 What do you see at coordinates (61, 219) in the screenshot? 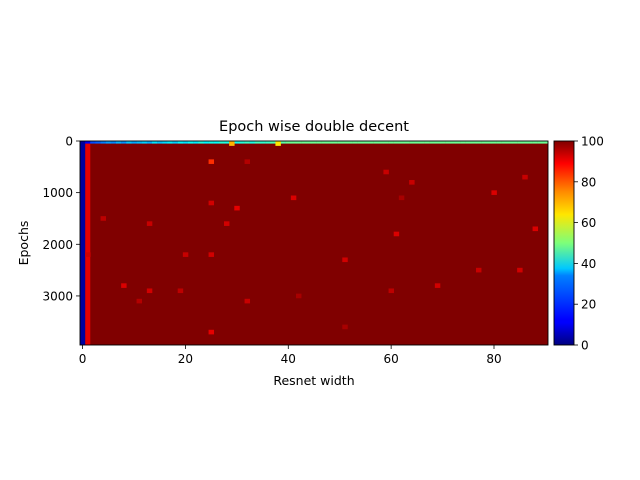
I see `y-axis-ticks: 0 1000 2000 3000` at bounding box center [61, 219].